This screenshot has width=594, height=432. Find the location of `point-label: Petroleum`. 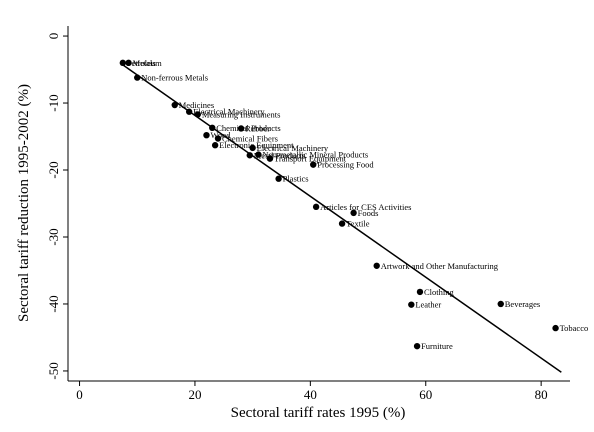

point-label: Petroleum is located at coordinates (144, 63).